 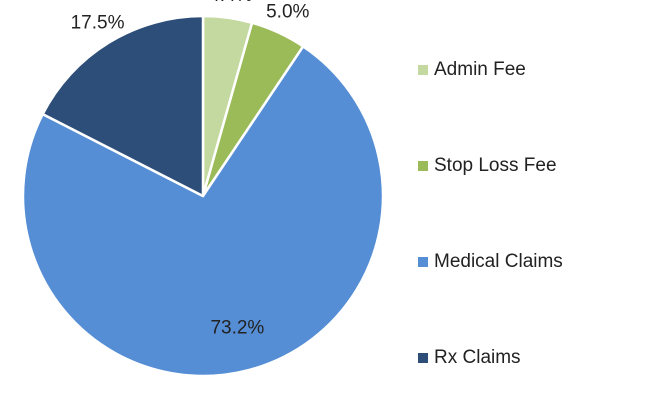 I want to click on pie-slice, so click(x=123, y=106).